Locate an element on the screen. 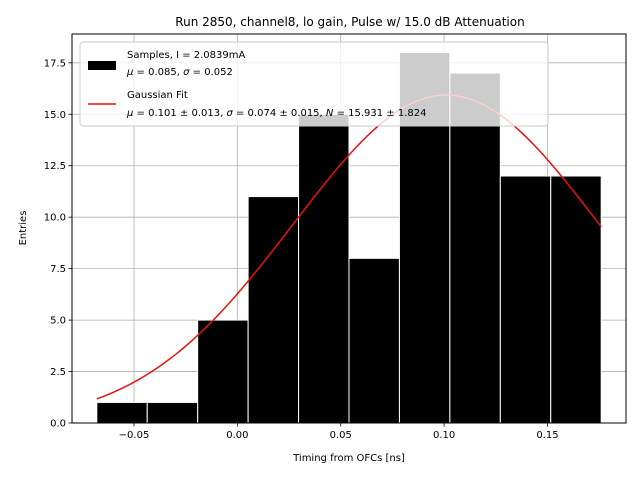 The image size is (640, 480). legend-fit-sigma-value: = 0.074 ± 0.015, is located at coordinates (279, 113).